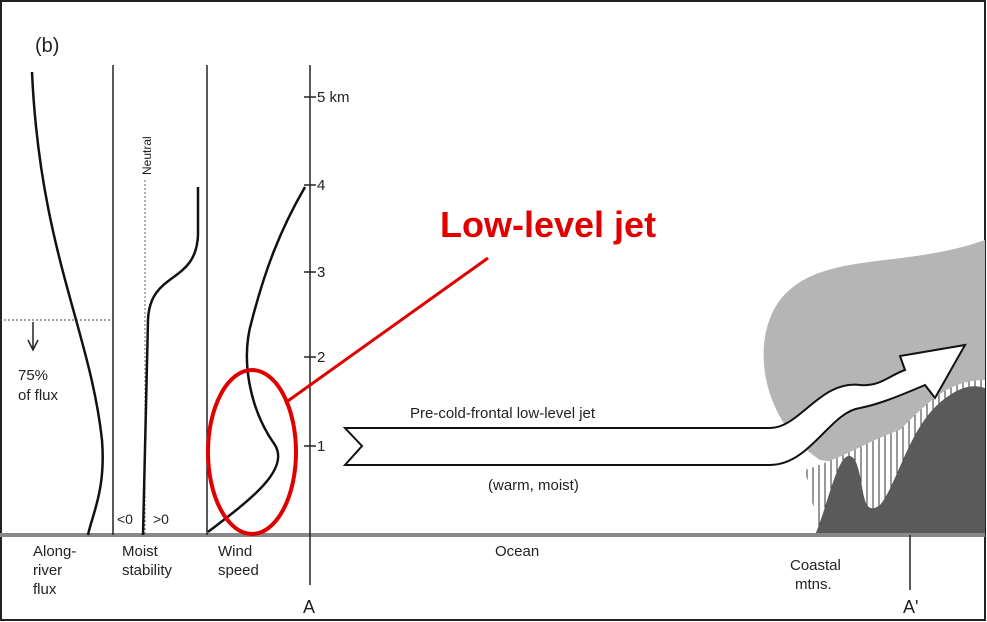  I want to click on callout-text: Low-level jet, so click(548, 224).